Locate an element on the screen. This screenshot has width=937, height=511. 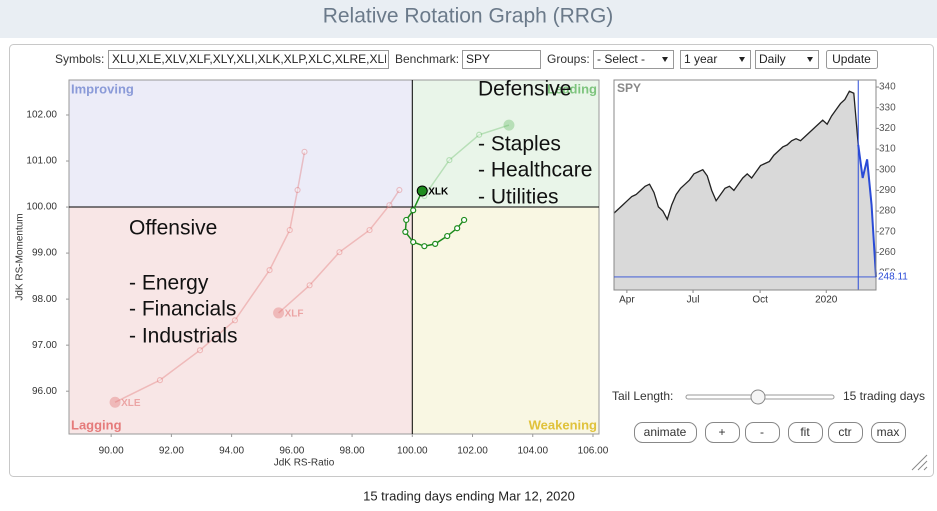
control-label: Benchmark: is located at coordinates (427, 59).